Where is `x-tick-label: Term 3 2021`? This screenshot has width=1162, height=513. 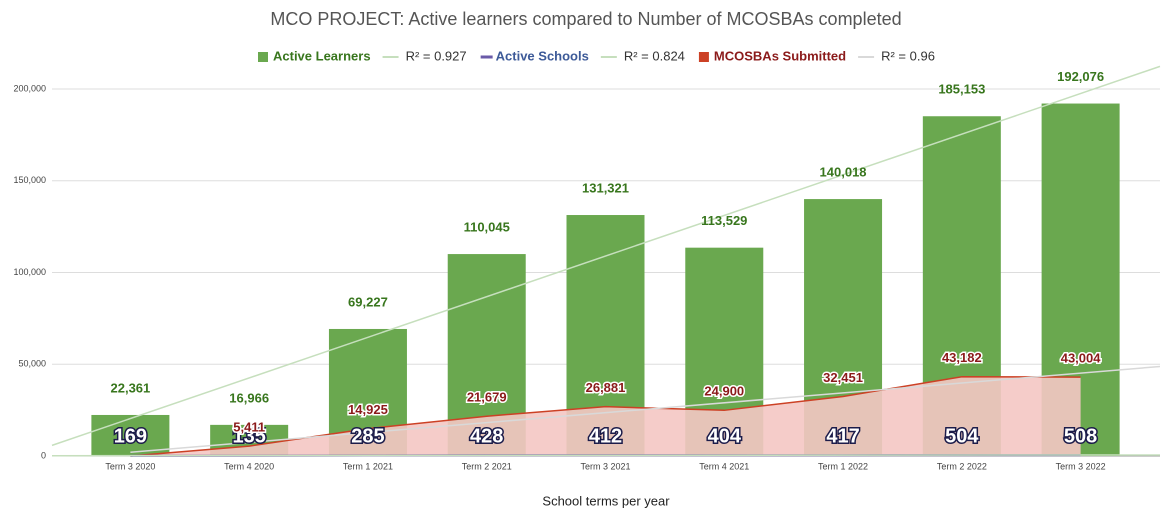 x-tick-label: Term 3 2021 is located at coordinates (605, 466).